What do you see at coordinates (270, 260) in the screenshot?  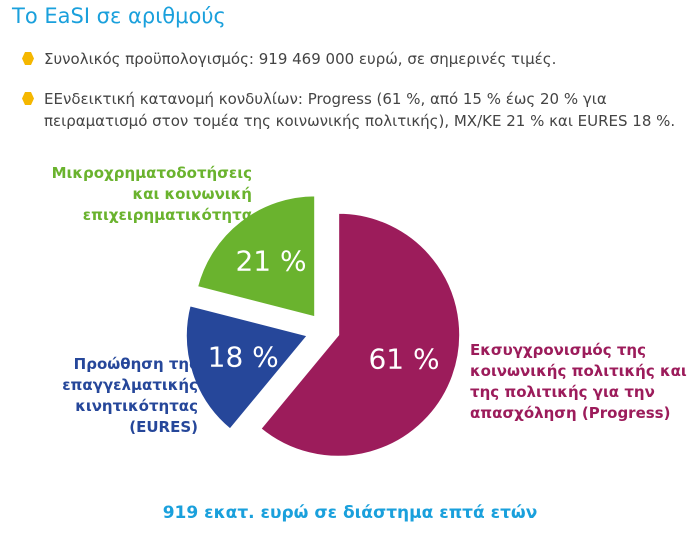 I see `data-label-microfinance: 21 %` at bounding box center [270, 260].